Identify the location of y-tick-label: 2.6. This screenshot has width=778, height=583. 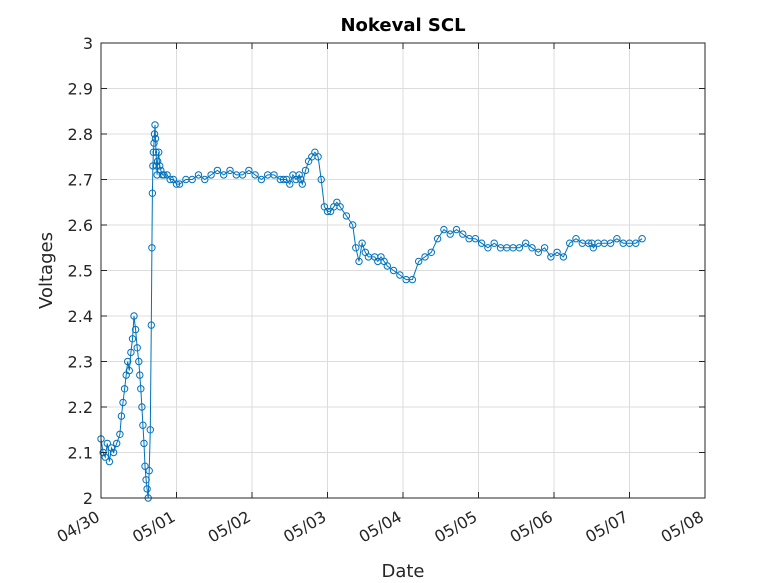
(80, 225).